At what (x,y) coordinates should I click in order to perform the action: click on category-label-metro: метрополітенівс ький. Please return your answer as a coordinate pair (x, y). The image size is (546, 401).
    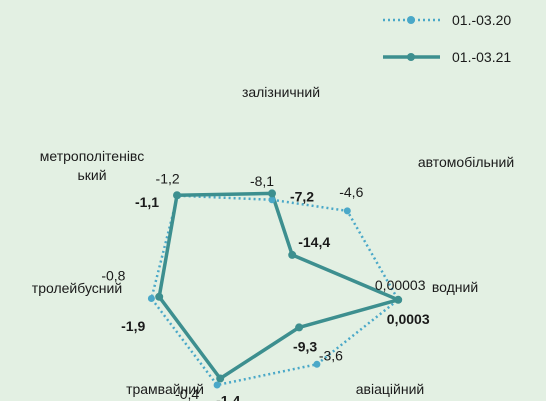
    Looking at the image, I should click on (92, 165).